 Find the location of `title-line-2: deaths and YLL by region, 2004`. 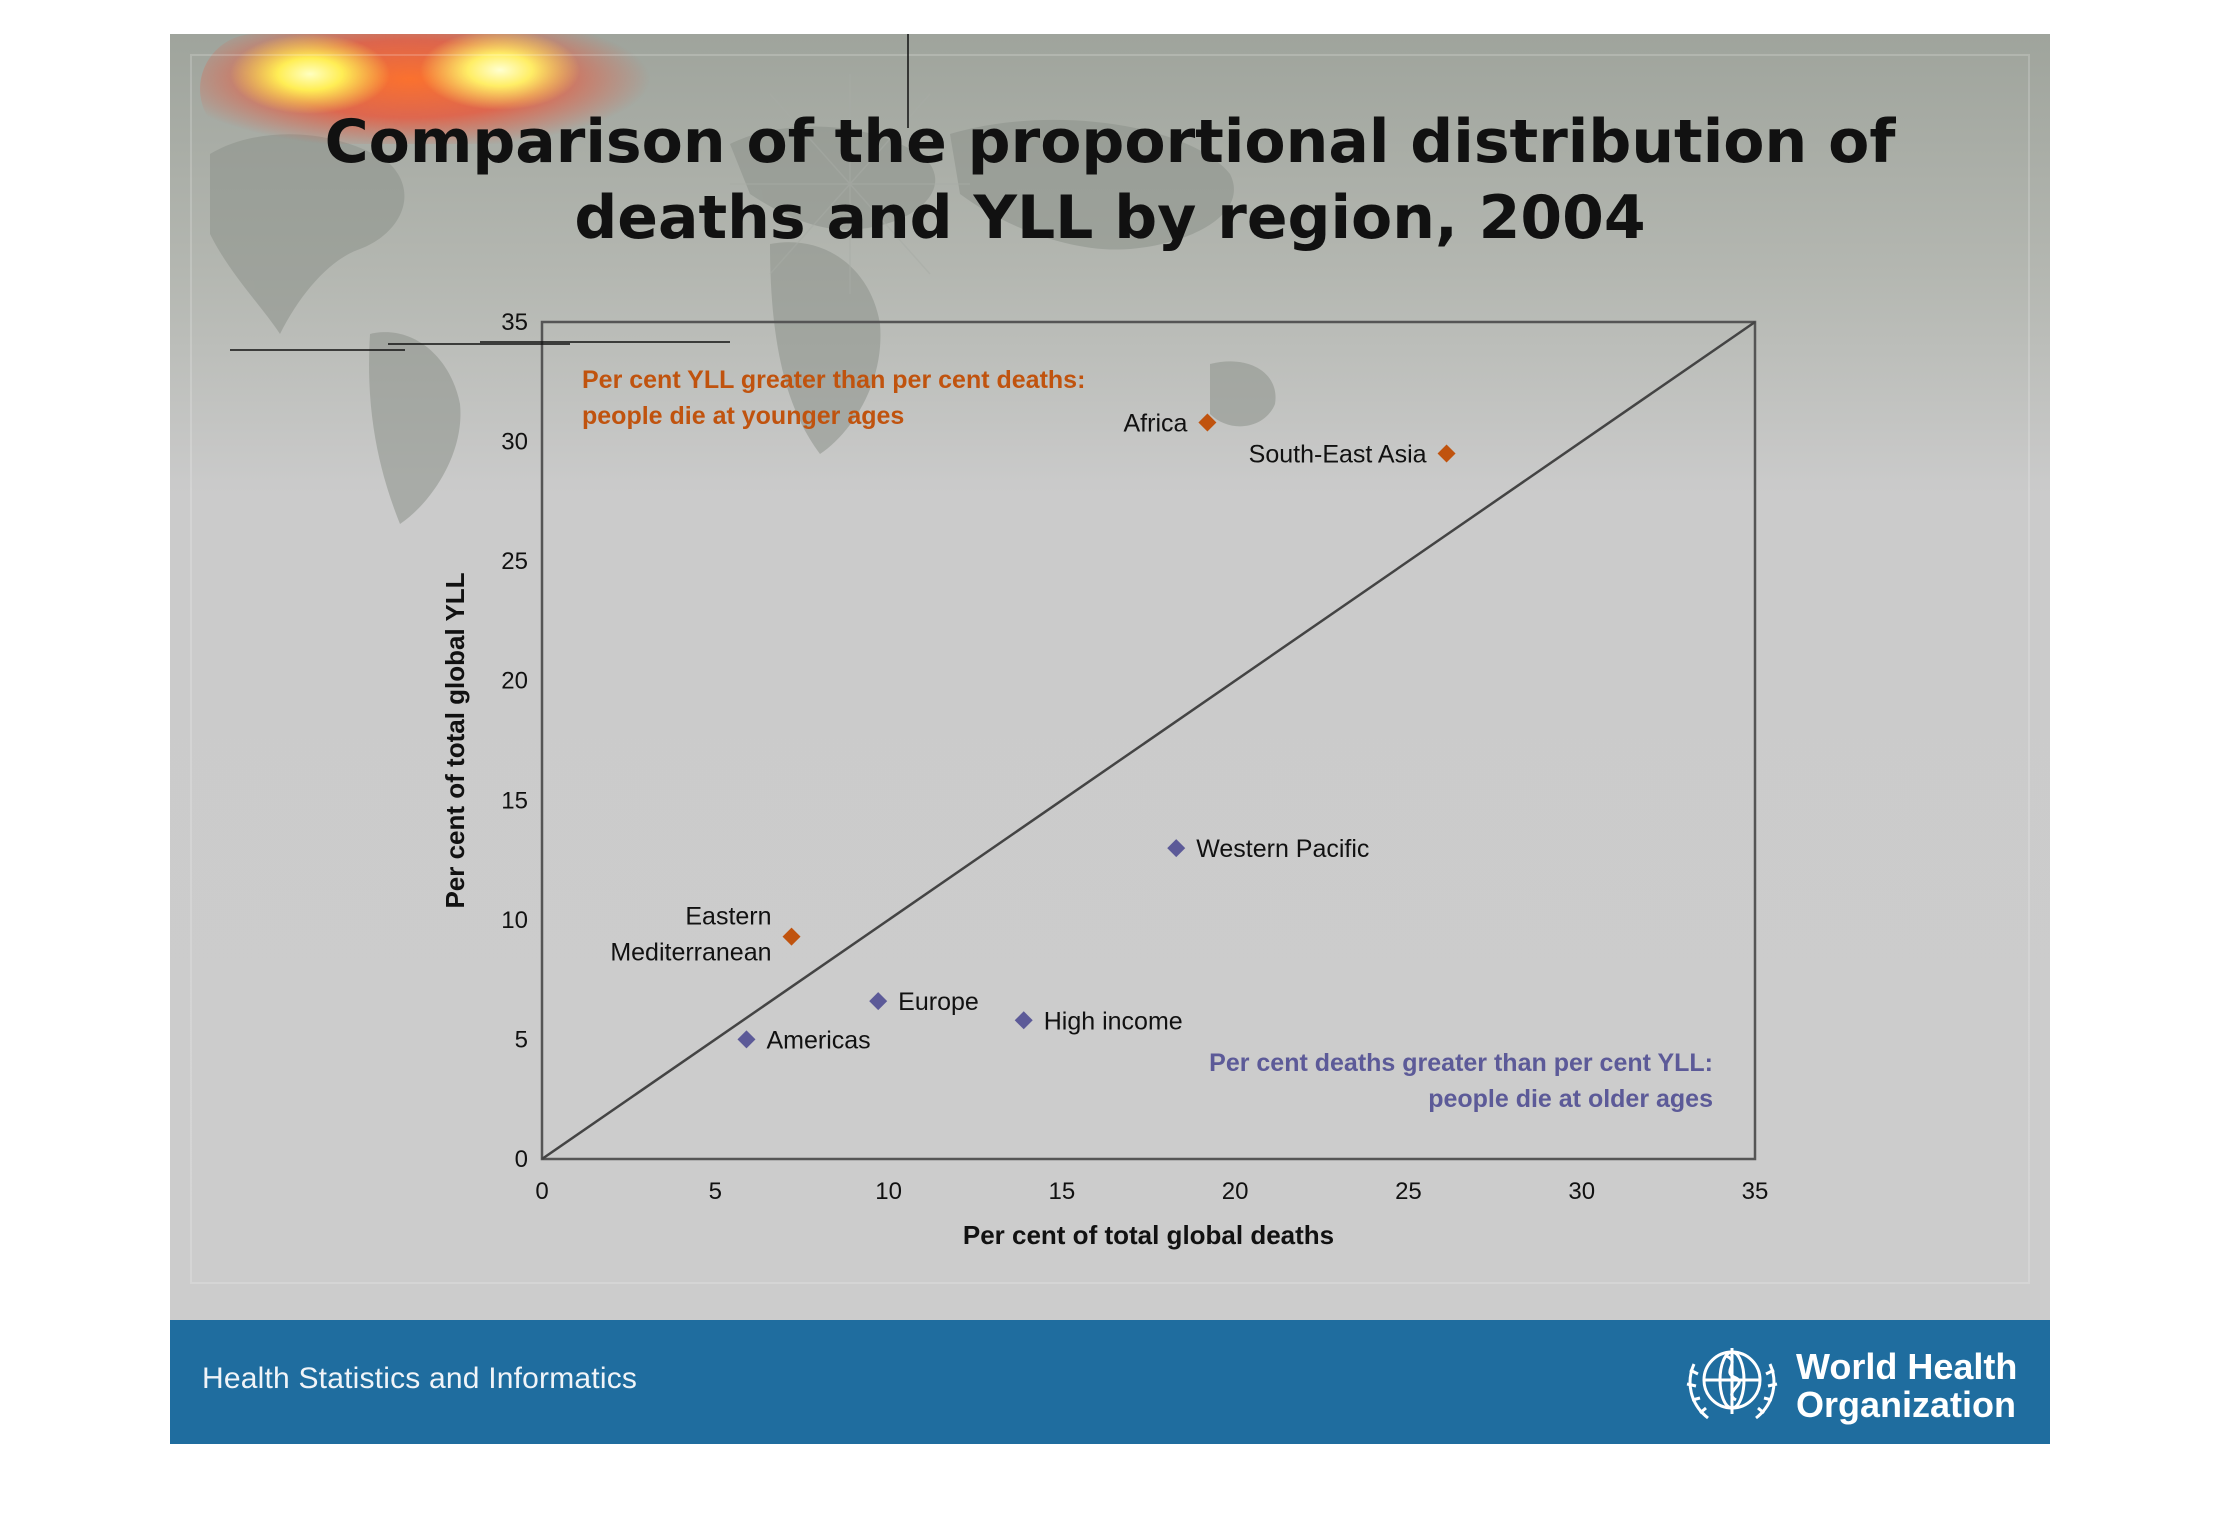

title-line-2: deaths and YLL by region, 2004 is located at coordinates (1110, 218).